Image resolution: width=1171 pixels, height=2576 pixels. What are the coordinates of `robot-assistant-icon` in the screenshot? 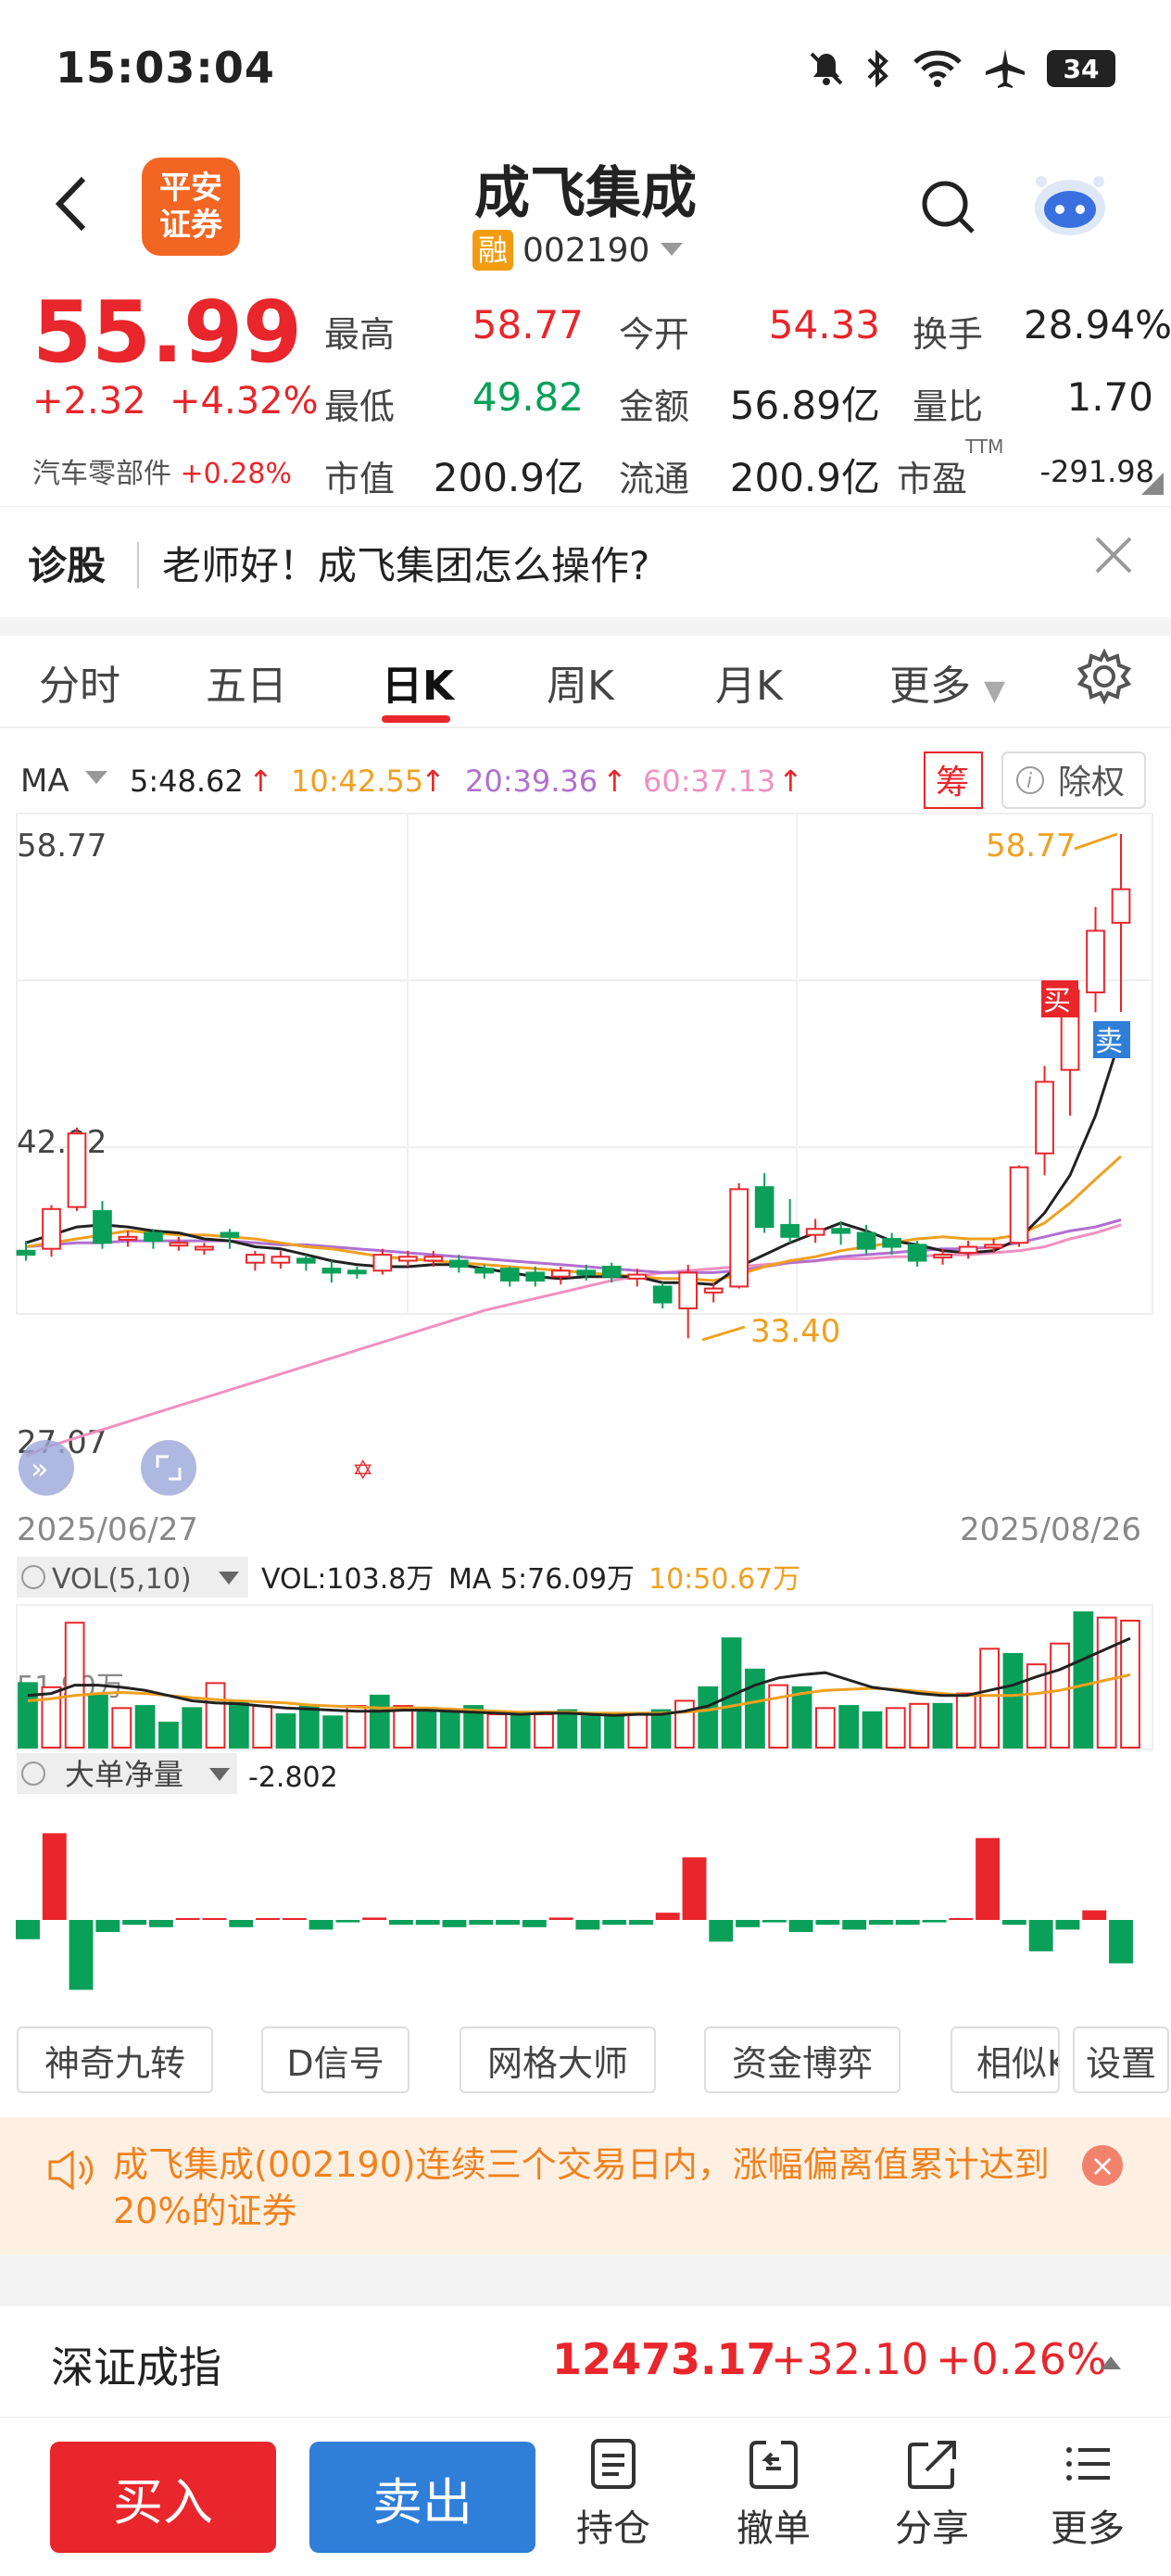 It's located at (1070, 204).